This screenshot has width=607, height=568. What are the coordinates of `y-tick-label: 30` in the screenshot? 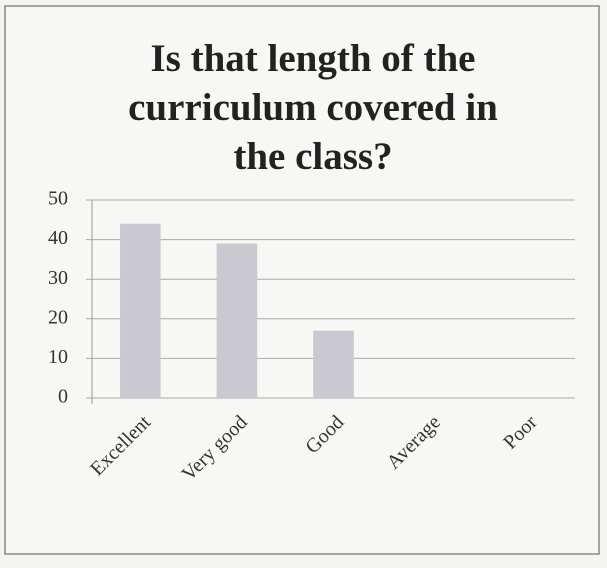 It's located at (58, 278).